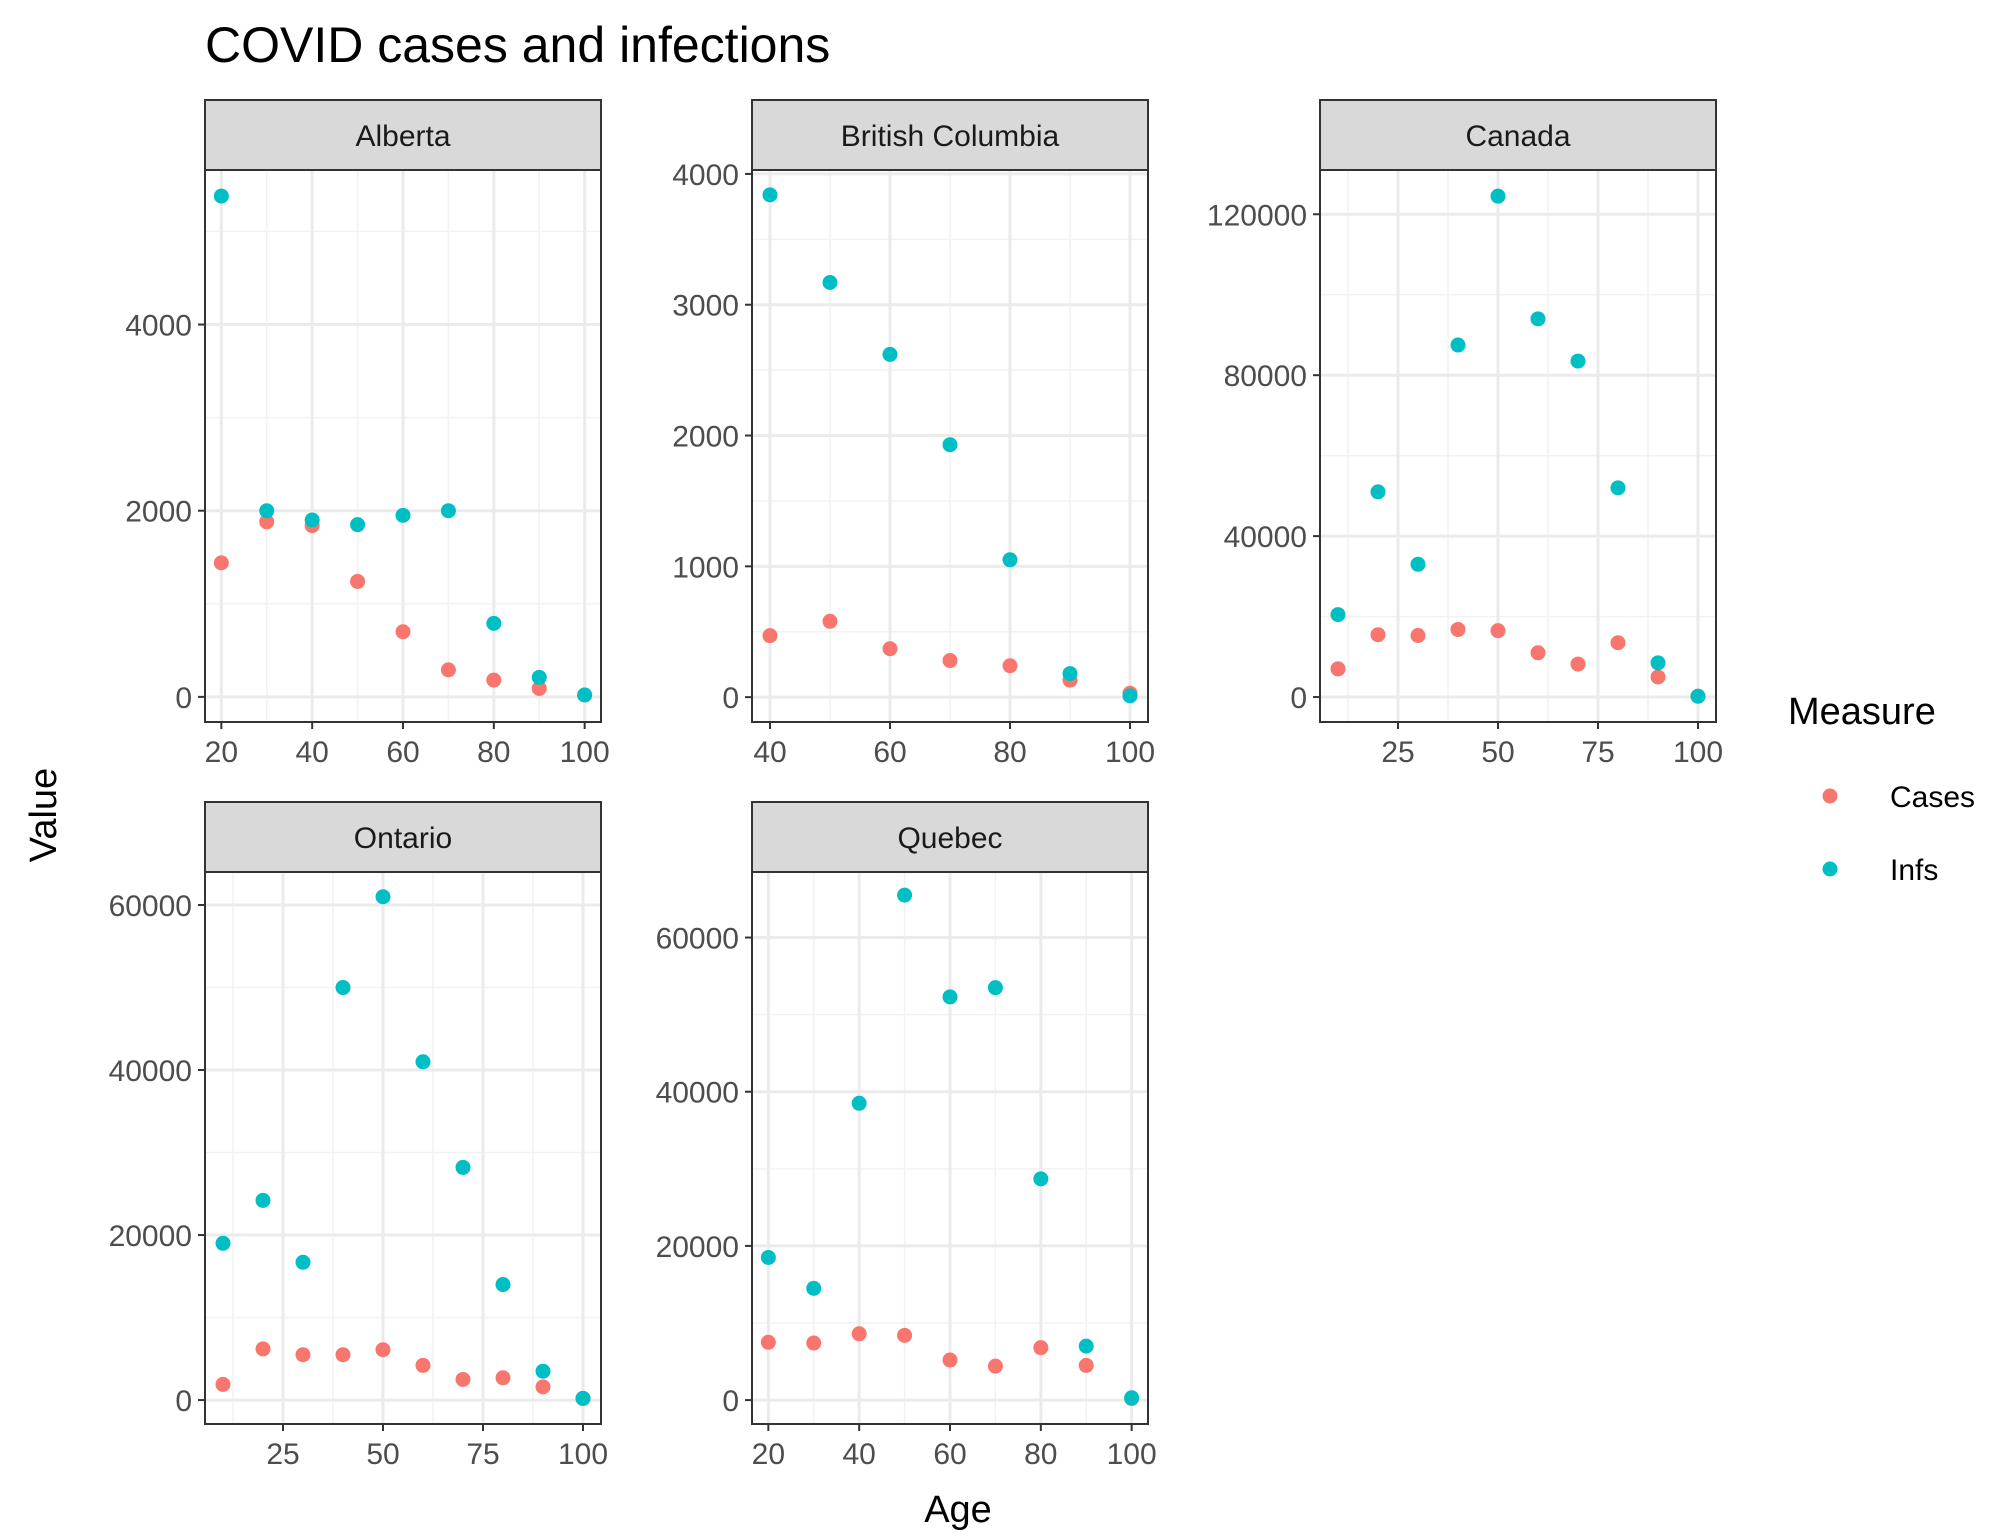 This screenshot has height=1540, width=2009. Describe the element at coordinates (705, 437) in the screenshot. I see `y-tick-label: 2000` at that location.